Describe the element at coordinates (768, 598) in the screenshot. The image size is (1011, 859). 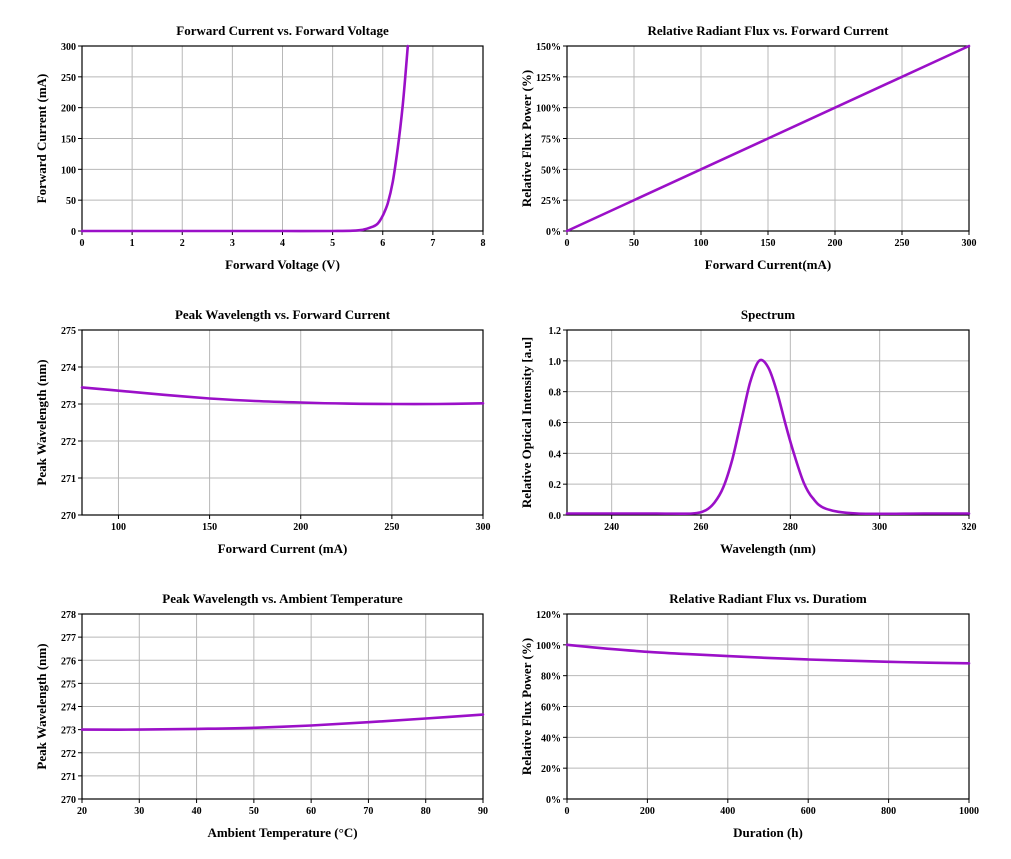
I see `chart-title: Relative Radiant Flux vs. Duratiom` at that location.